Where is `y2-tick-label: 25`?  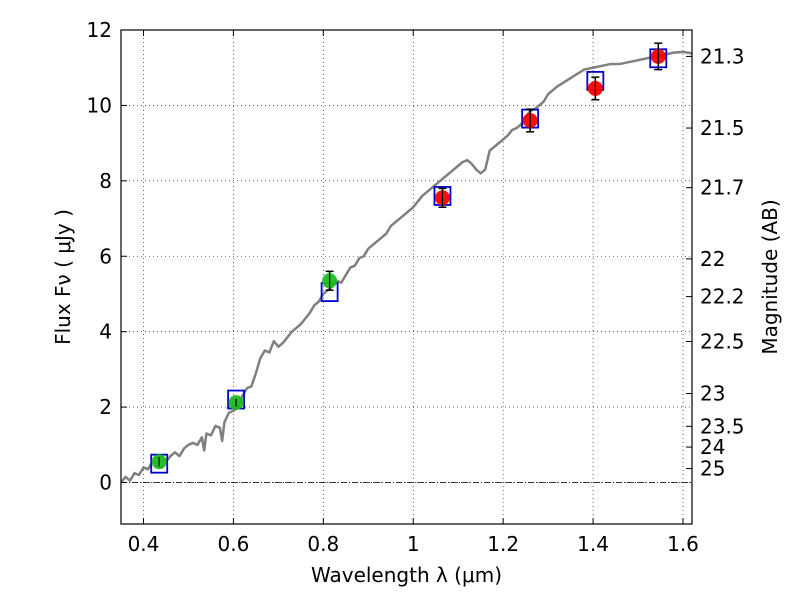 y2-tick-label: 25 is located at coordinates (712, 469).